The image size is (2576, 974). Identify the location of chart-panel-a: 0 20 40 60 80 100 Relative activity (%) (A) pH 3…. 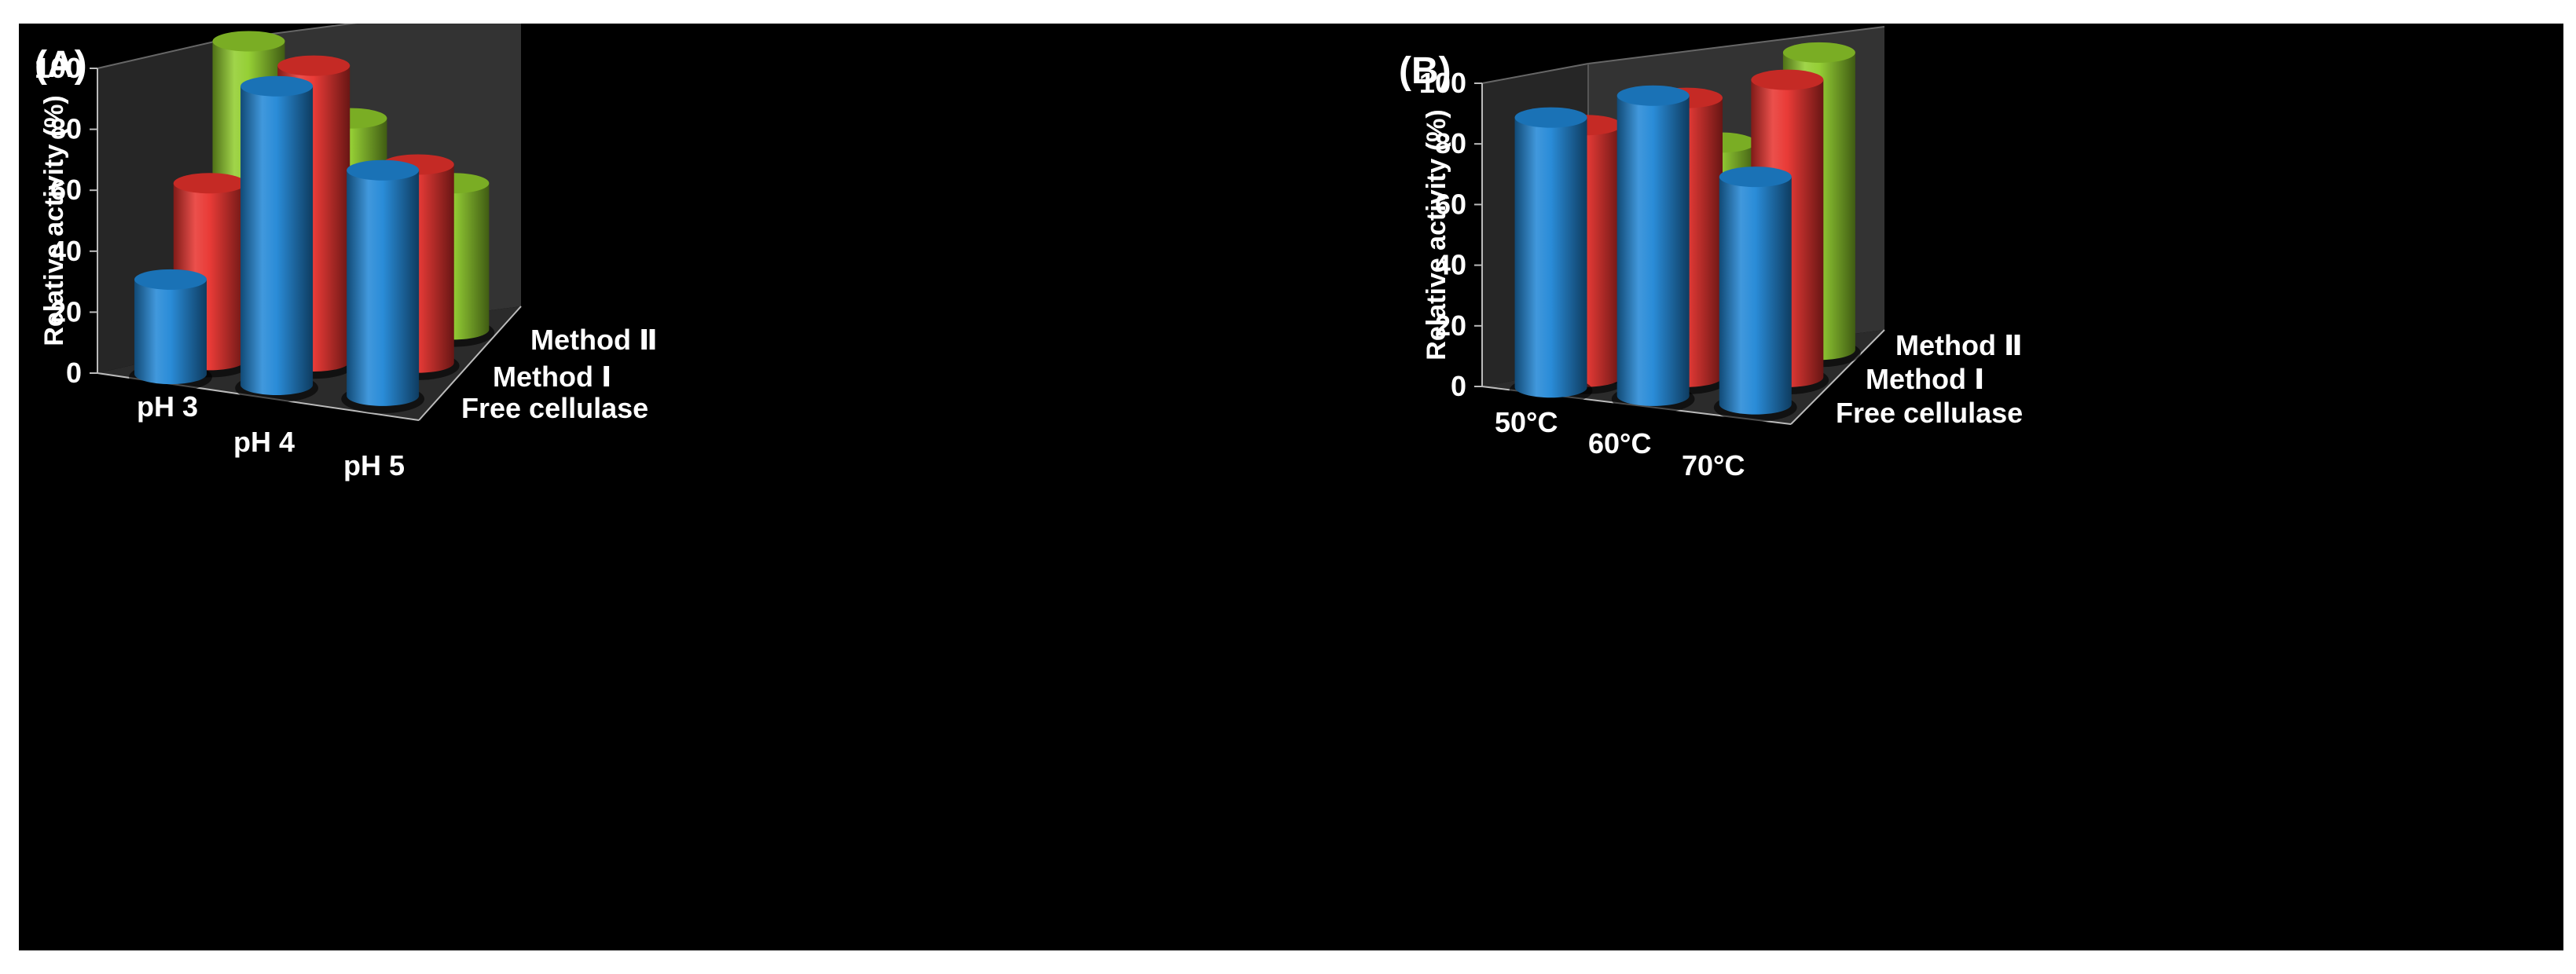
(346, 253).